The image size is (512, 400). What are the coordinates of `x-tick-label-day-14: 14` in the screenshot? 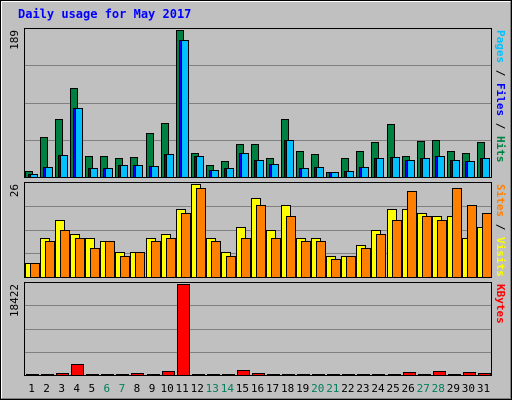 It's located at (228, 388).